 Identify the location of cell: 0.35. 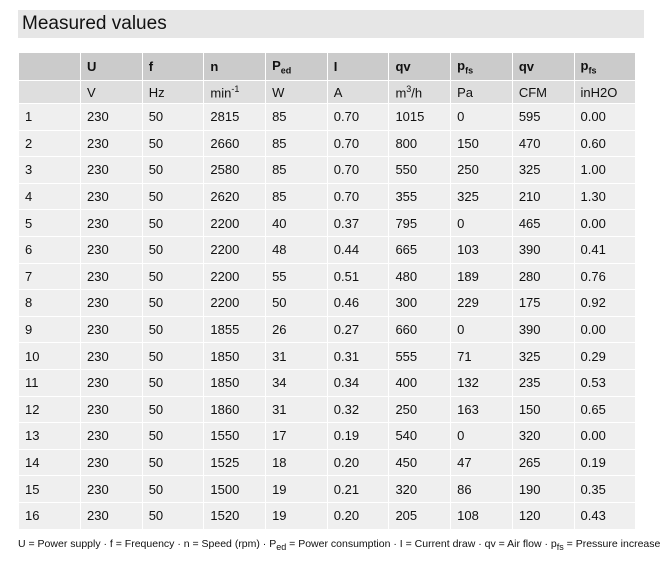
(605, 489).